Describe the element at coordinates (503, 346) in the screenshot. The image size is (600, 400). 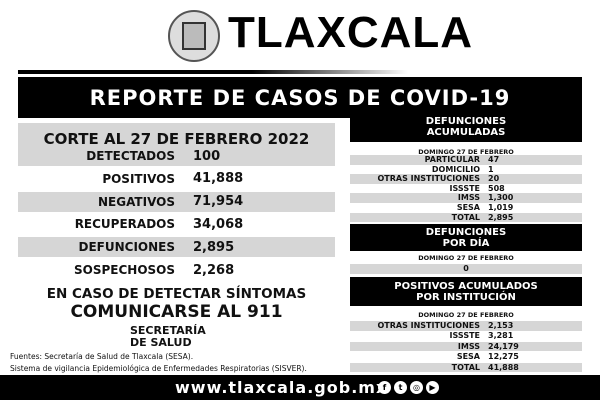
I see `row-value: 24,179` at that location.